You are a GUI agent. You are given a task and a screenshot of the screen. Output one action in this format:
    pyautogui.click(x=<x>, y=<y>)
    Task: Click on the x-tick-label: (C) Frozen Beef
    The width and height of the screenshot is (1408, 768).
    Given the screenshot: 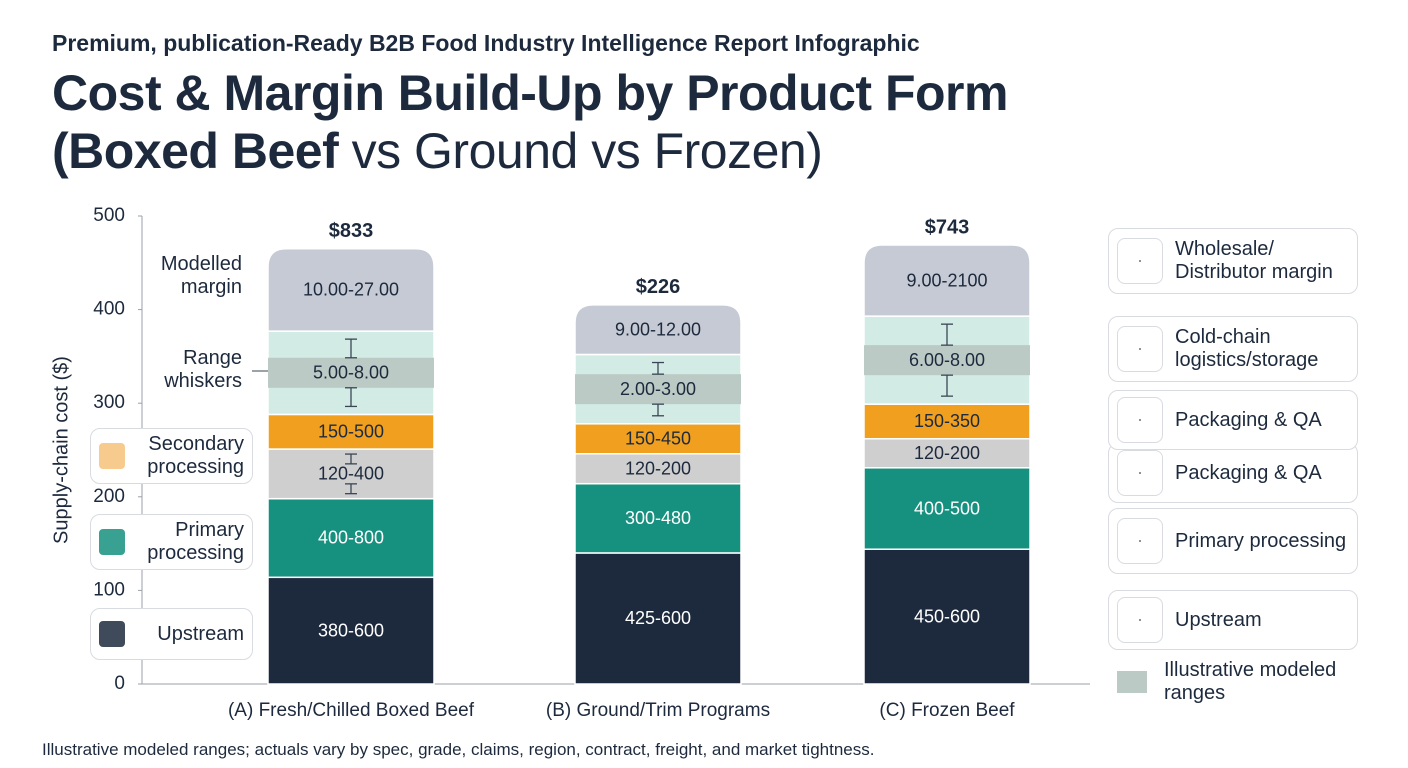 What is the action you would take?
    pyautogui.click(x=947, y=710)
    